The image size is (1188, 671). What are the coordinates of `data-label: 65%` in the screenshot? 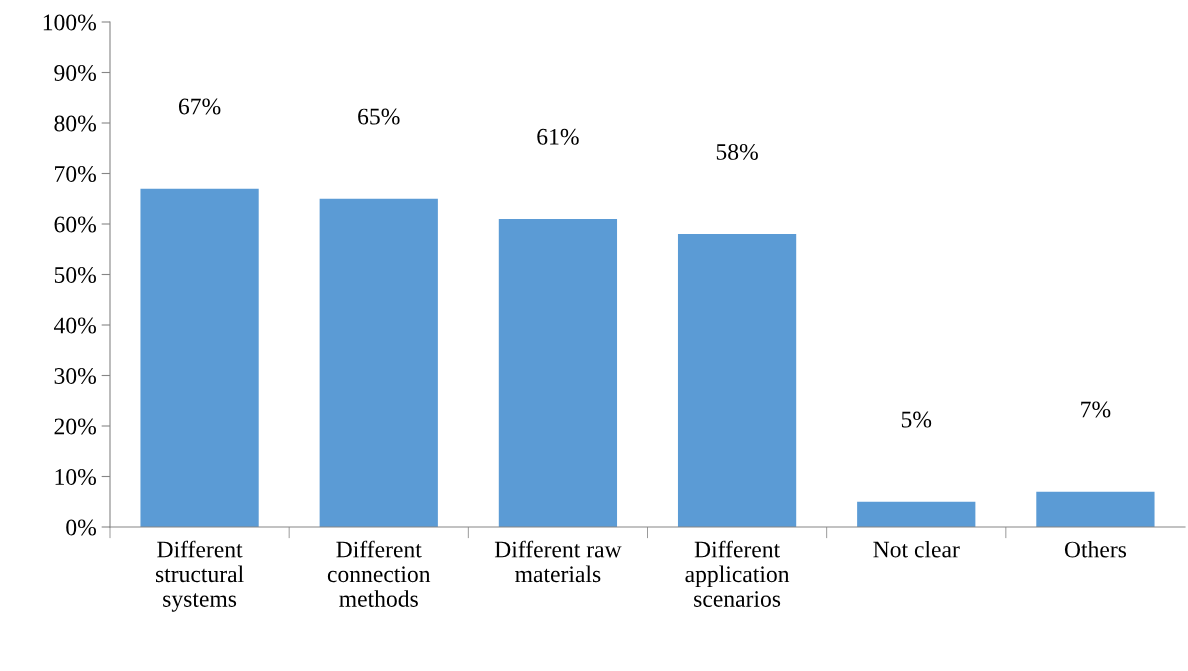 It's located at (379, 116).